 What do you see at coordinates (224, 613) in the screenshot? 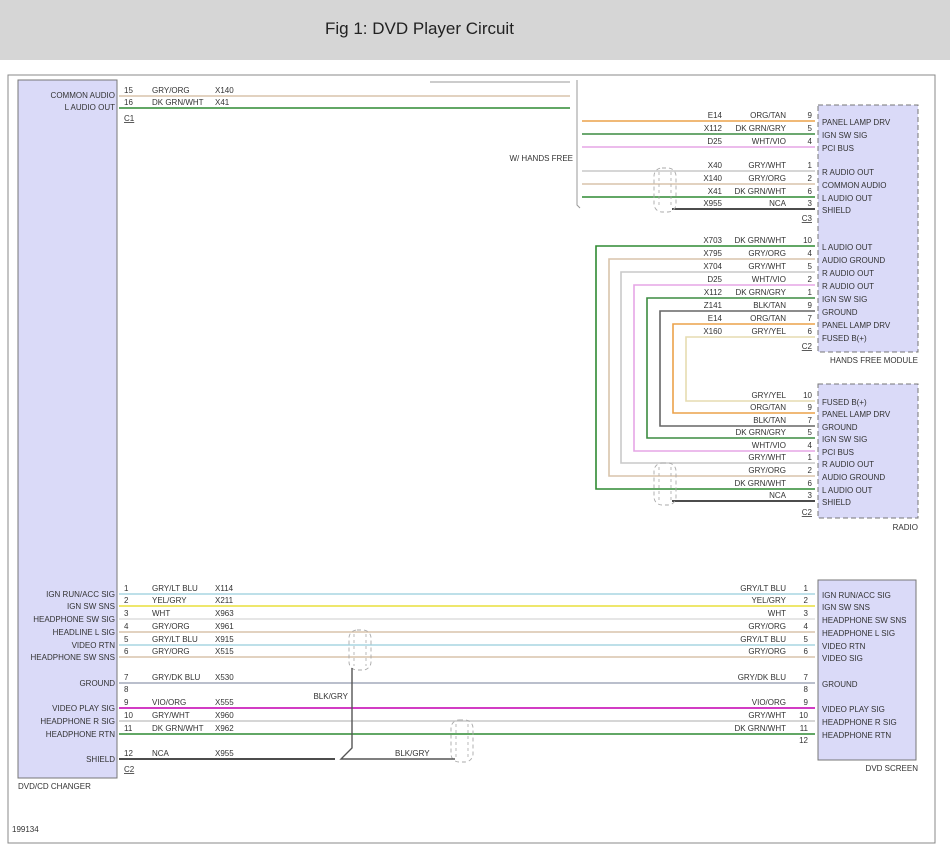
I see `circuit-label: X963` at bounding box center [224, 613].